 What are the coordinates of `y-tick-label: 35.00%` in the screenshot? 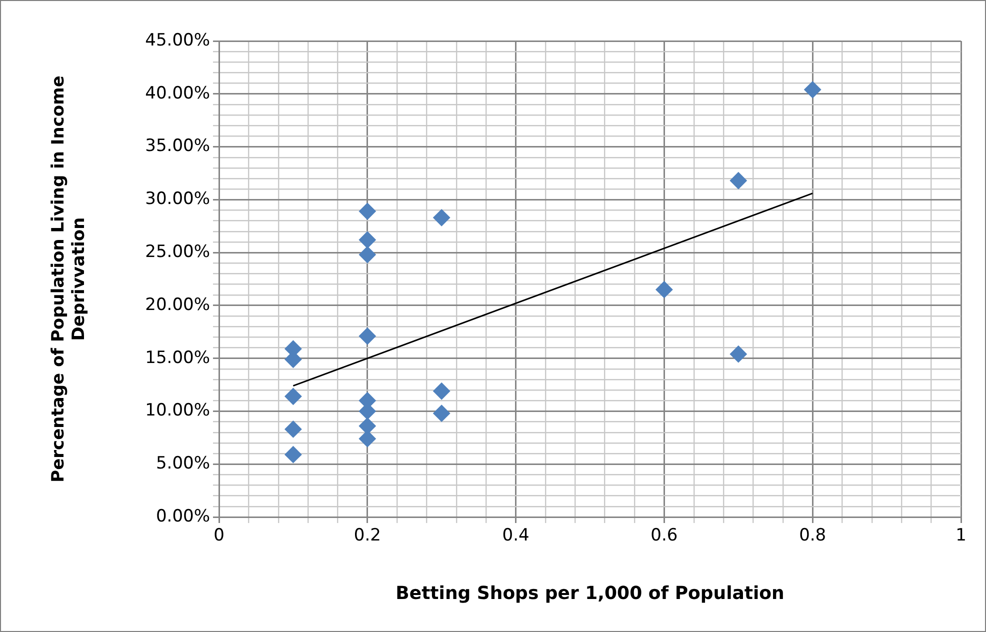 It's located at (177, 146).